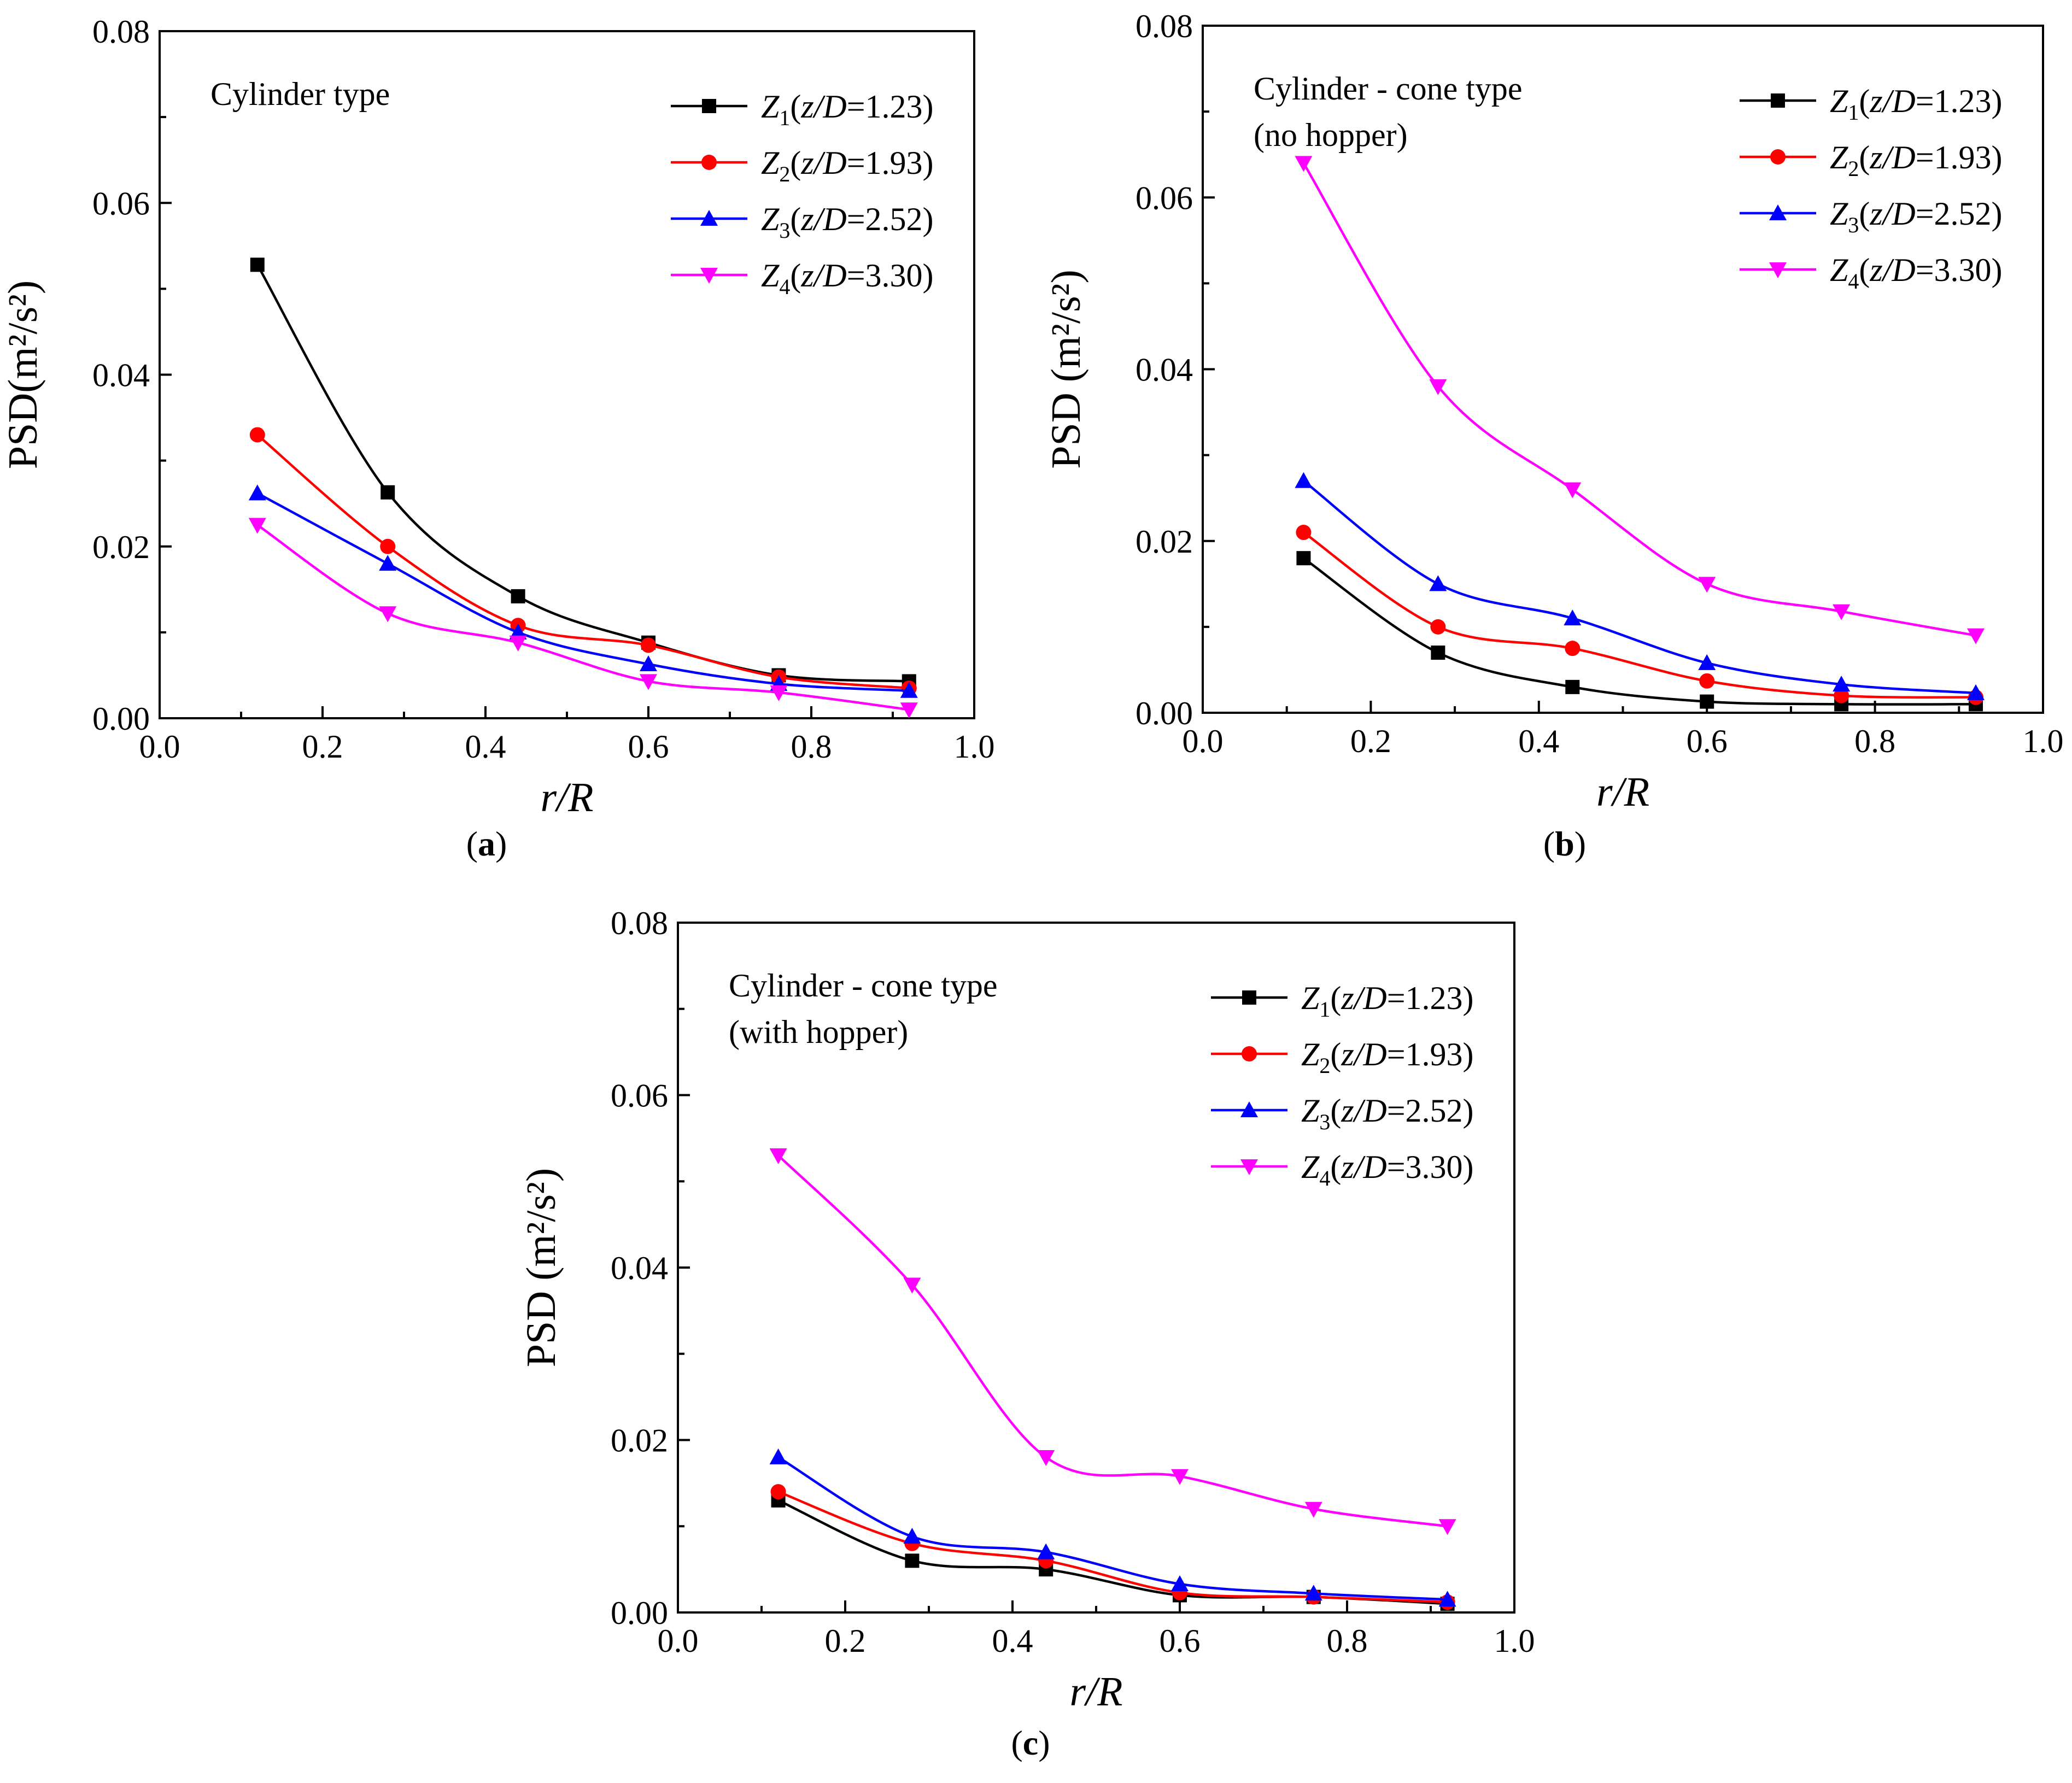  I want to click on legend-label: Z1(z/D=1.23), so click(1916, 104).